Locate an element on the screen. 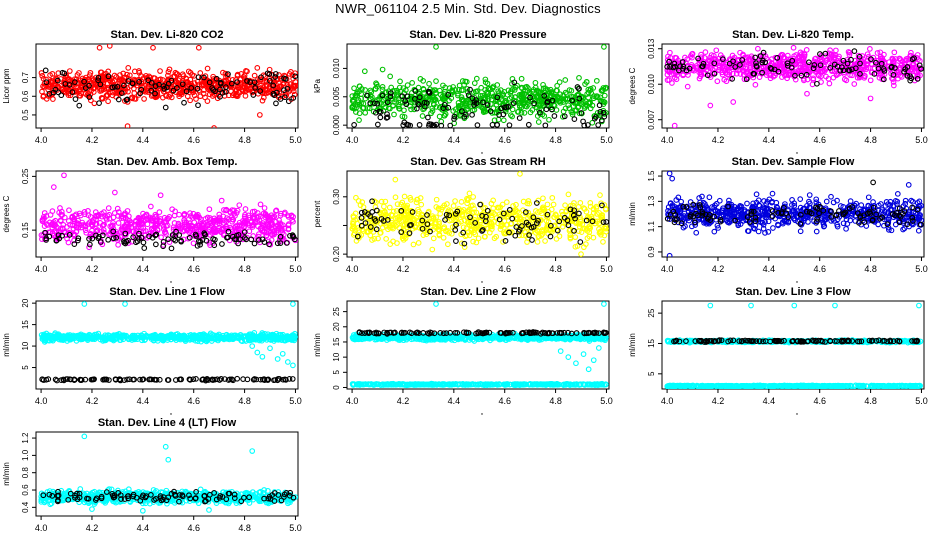 The width and height of the screenshot is (936, 540). x-tick-label: 4.6 is located at coordinates (504, 140).